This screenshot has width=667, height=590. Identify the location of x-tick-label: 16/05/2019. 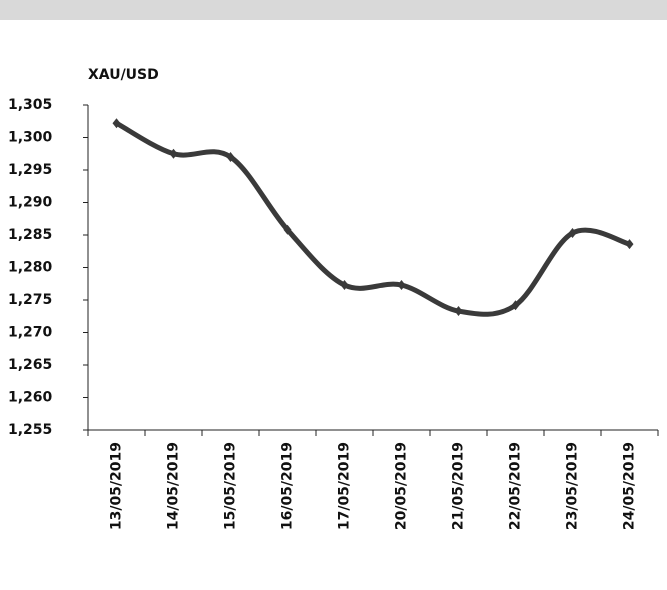
(288, 486).